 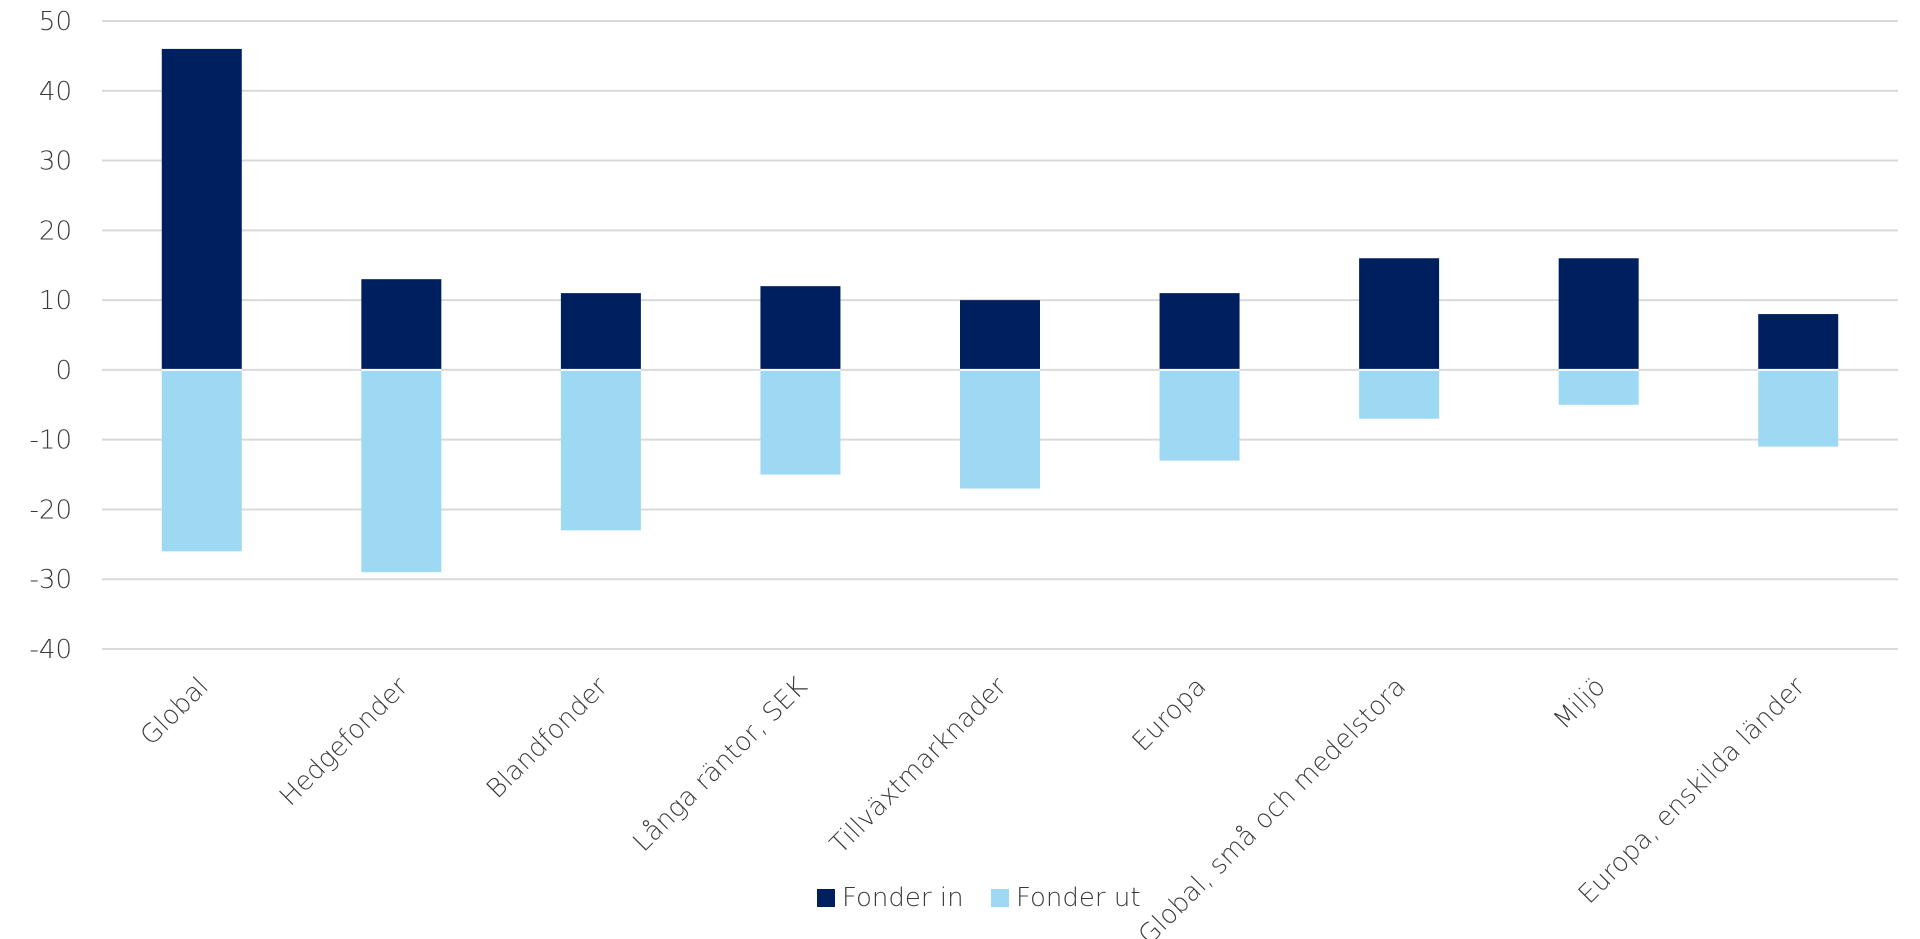 I want to click on y-axis-tick-labels: 50 40 30 20 10 0 -10 -20 -30 -40, so click(x=51, y=336).